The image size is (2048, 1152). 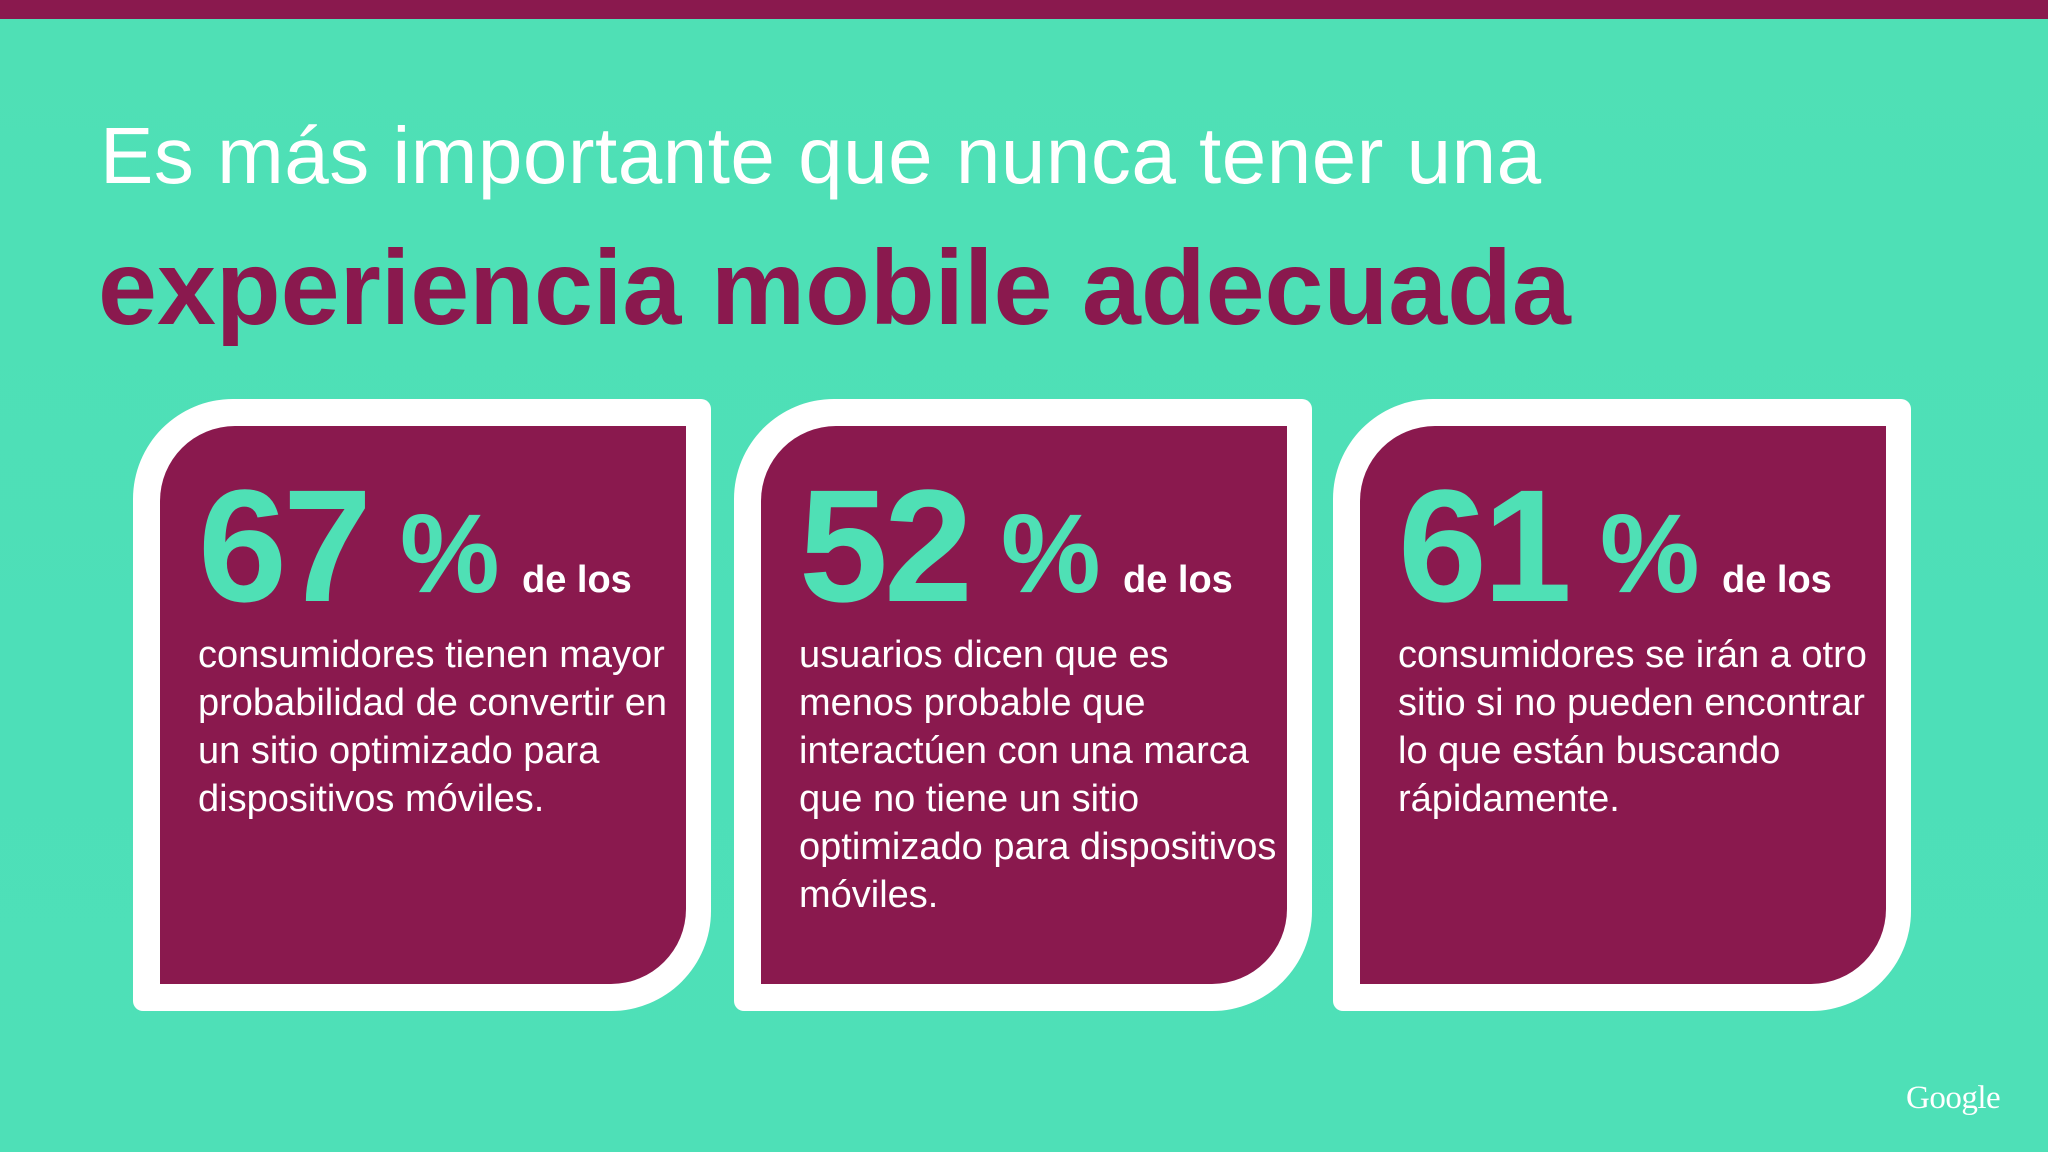 What do you see at coordinates (1953, 1098) in the screenshot?
I see `google-logo: Google` at bounding box center [1953, 1098].